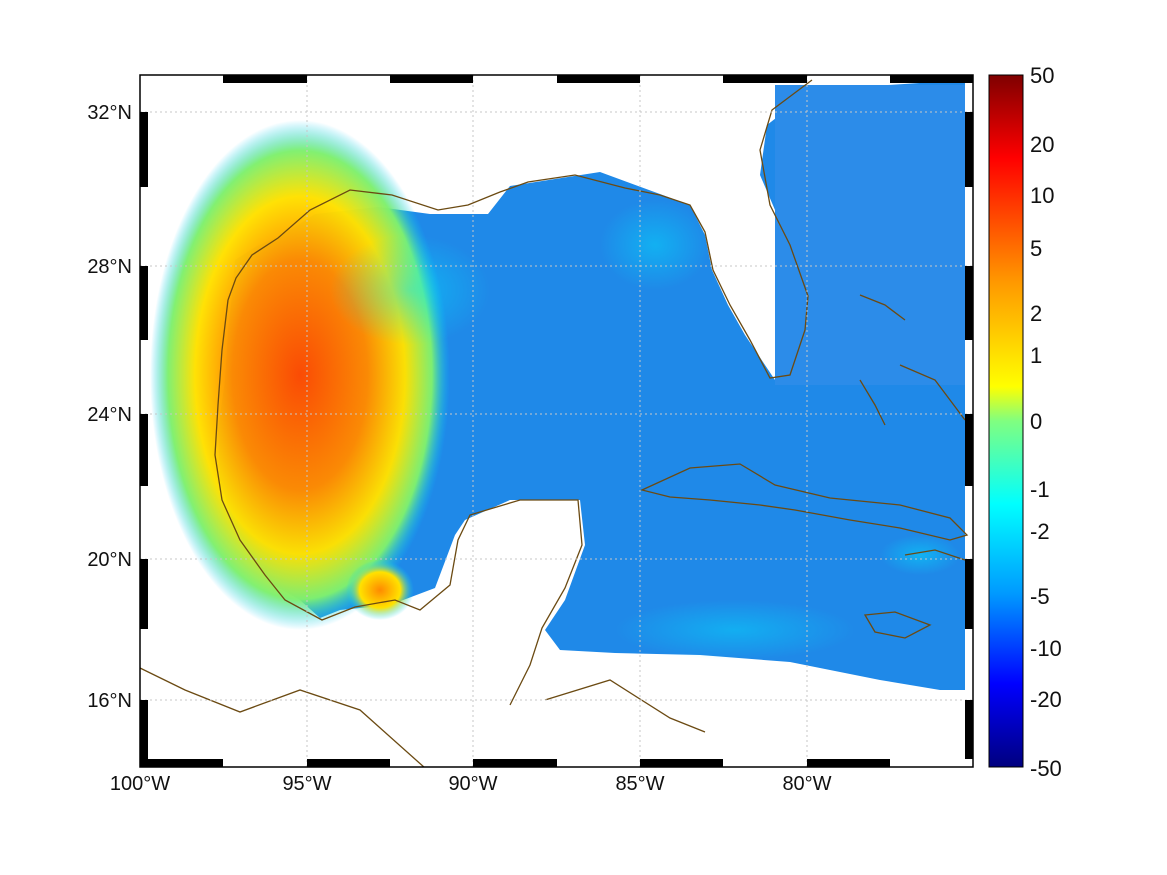 The width and height of the screenshot is (1167, 875). Describe the element at coordinates (625, 706) in the screenshot. I see `honduras-coast` at that location.